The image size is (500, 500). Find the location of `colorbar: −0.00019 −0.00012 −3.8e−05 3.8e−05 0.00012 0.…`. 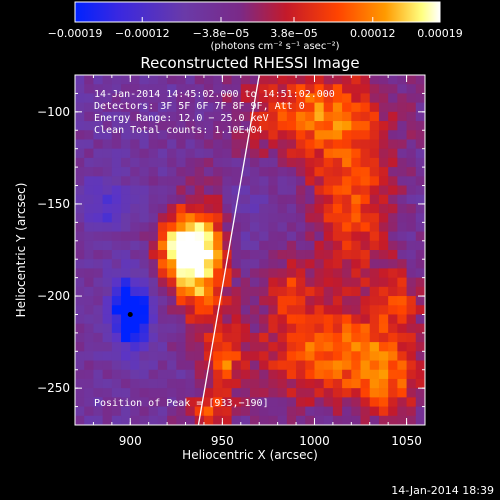

colorbar: −0.00019 −0.00012 −3.8e−05 3.8e−05 0.00012 0.… is located at coordinates (255, 26).